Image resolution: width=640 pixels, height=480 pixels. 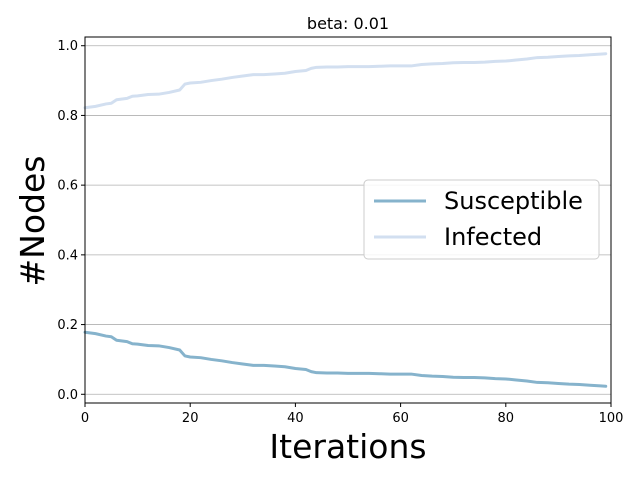 I want to click on series-line-susceptible, so click(x=345, y=359).